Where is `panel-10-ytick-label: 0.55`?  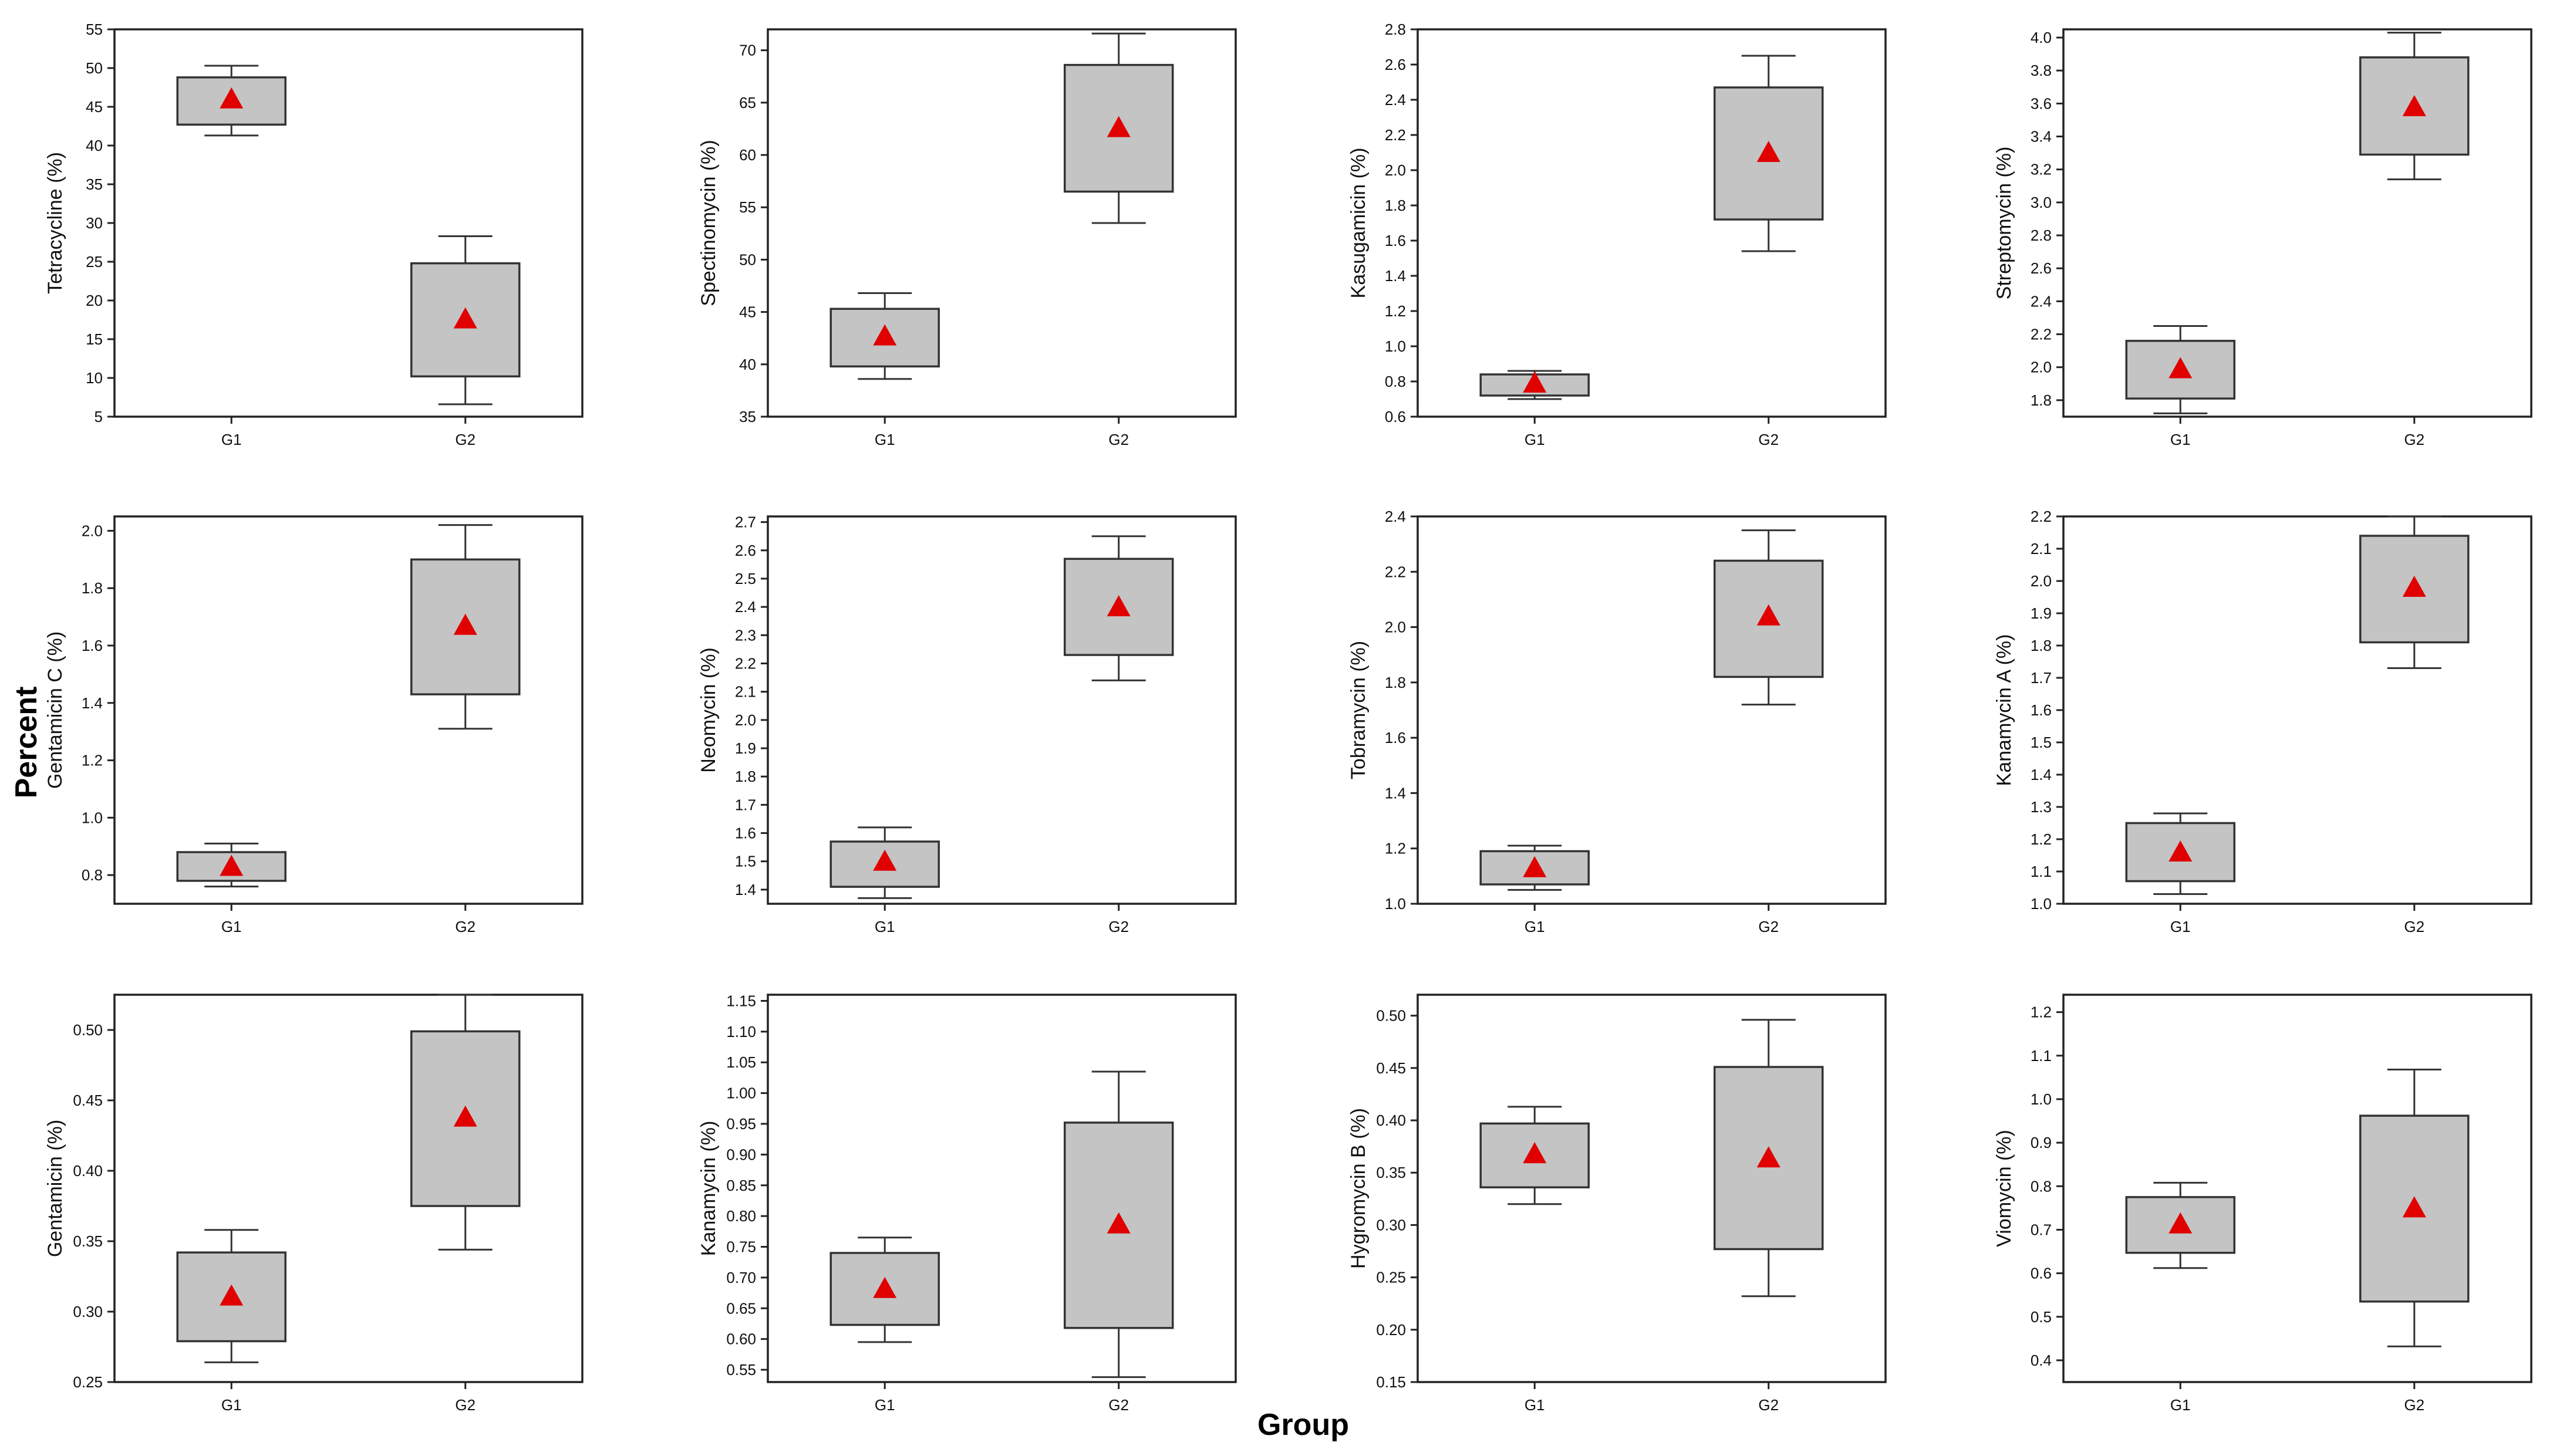 panel-10-ytick-label: 0.55 is located at coordinates (741, 1370).